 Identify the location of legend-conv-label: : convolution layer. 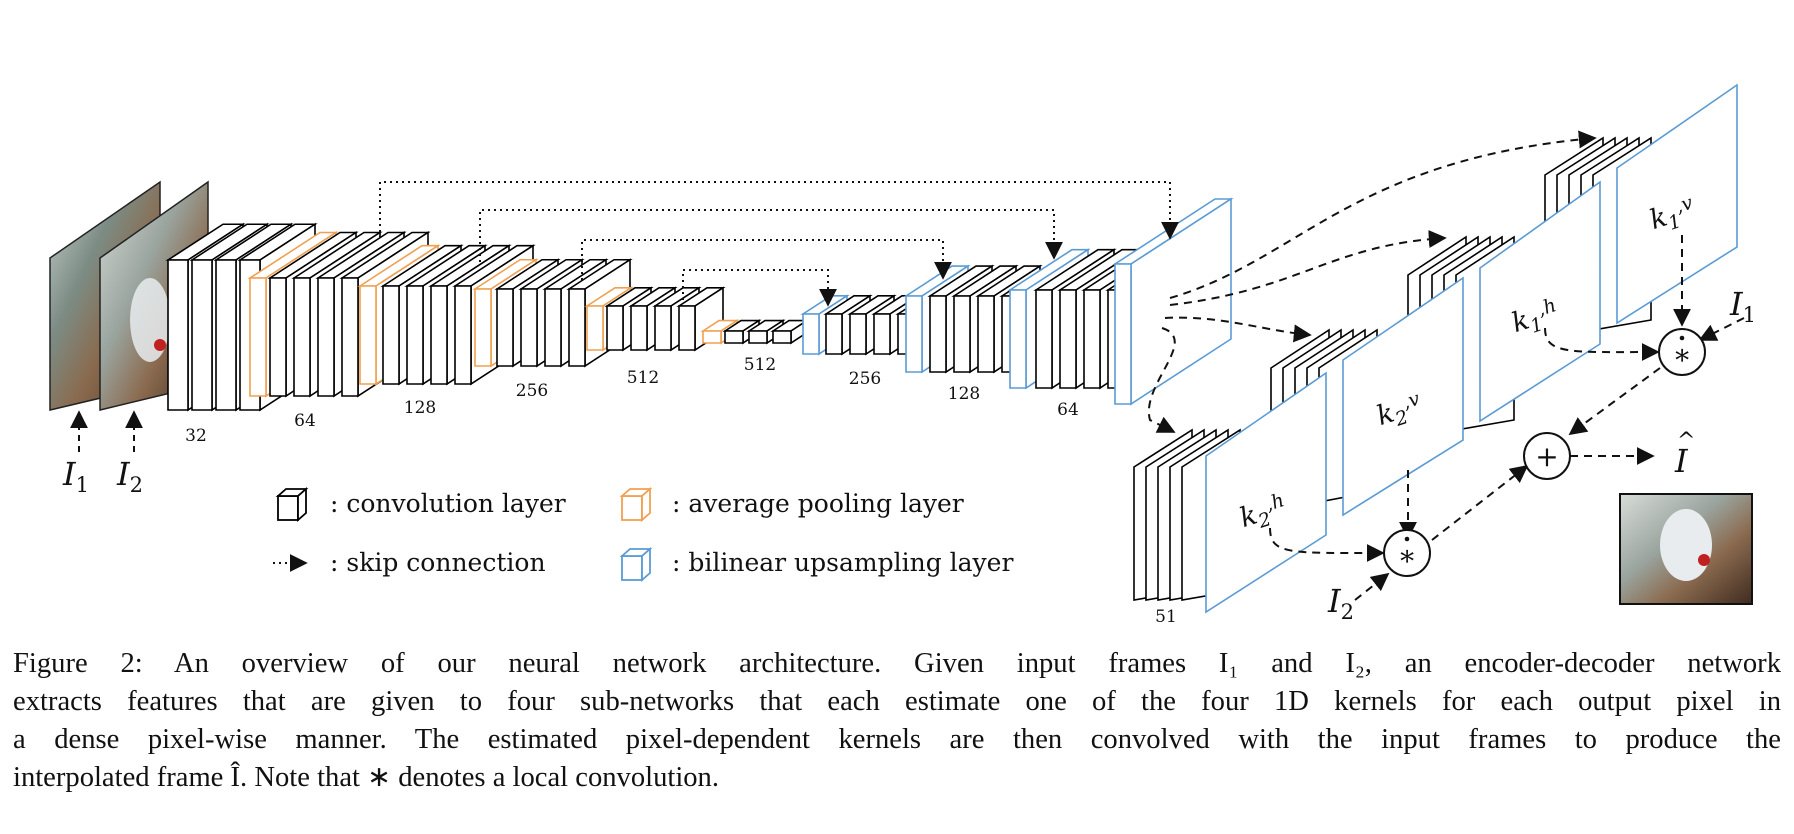
(448, 503).